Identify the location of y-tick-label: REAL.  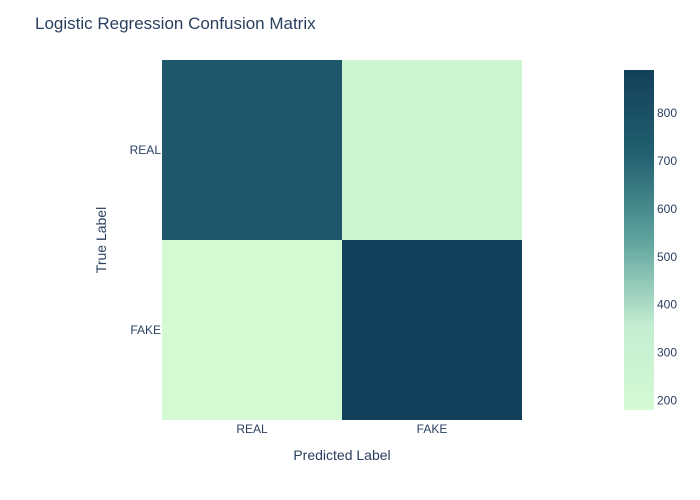
(146, 150).